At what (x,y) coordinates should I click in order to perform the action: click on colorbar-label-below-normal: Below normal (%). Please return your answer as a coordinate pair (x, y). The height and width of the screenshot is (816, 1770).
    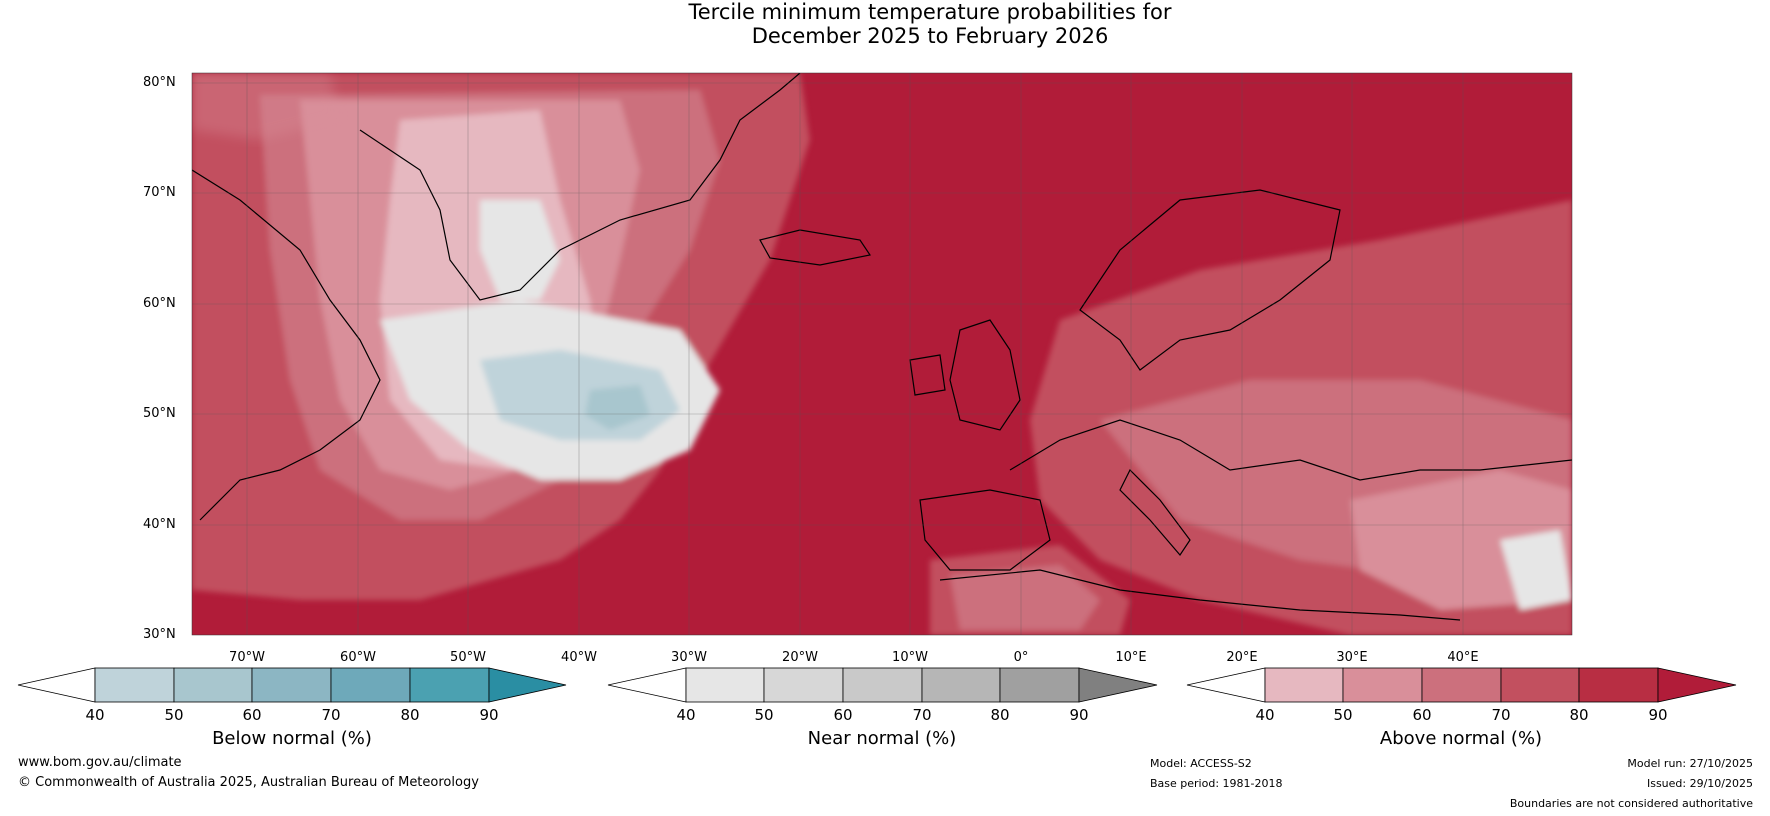
    Looking at the image, I should click on (292, 738).